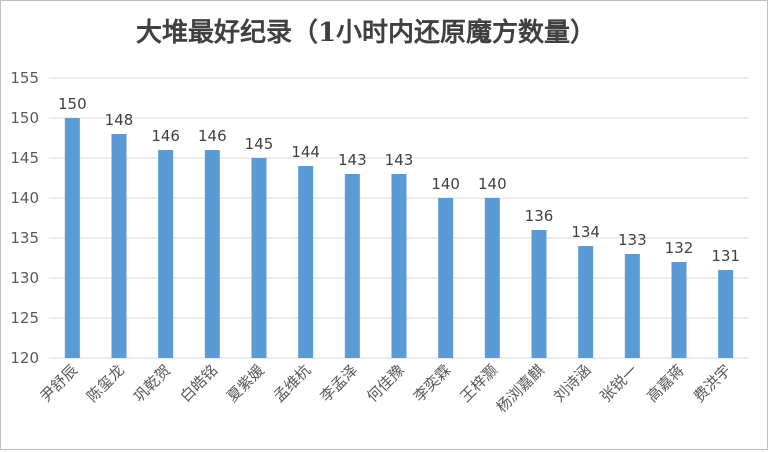  I want to click on y-tick-label: 140, so click(24, 198).